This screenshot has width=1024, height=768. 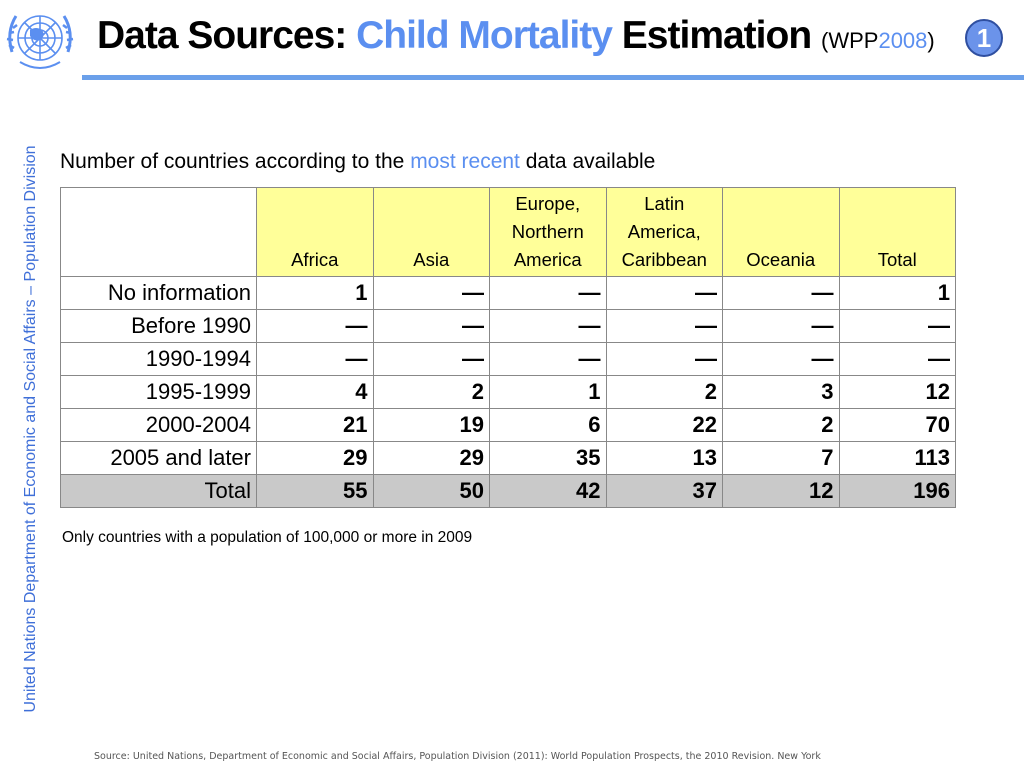 What do you see at coordinates (548, 232) in the screenshot?
I see `column-header: Europe, Northern America` at bounding box center [548, 232].